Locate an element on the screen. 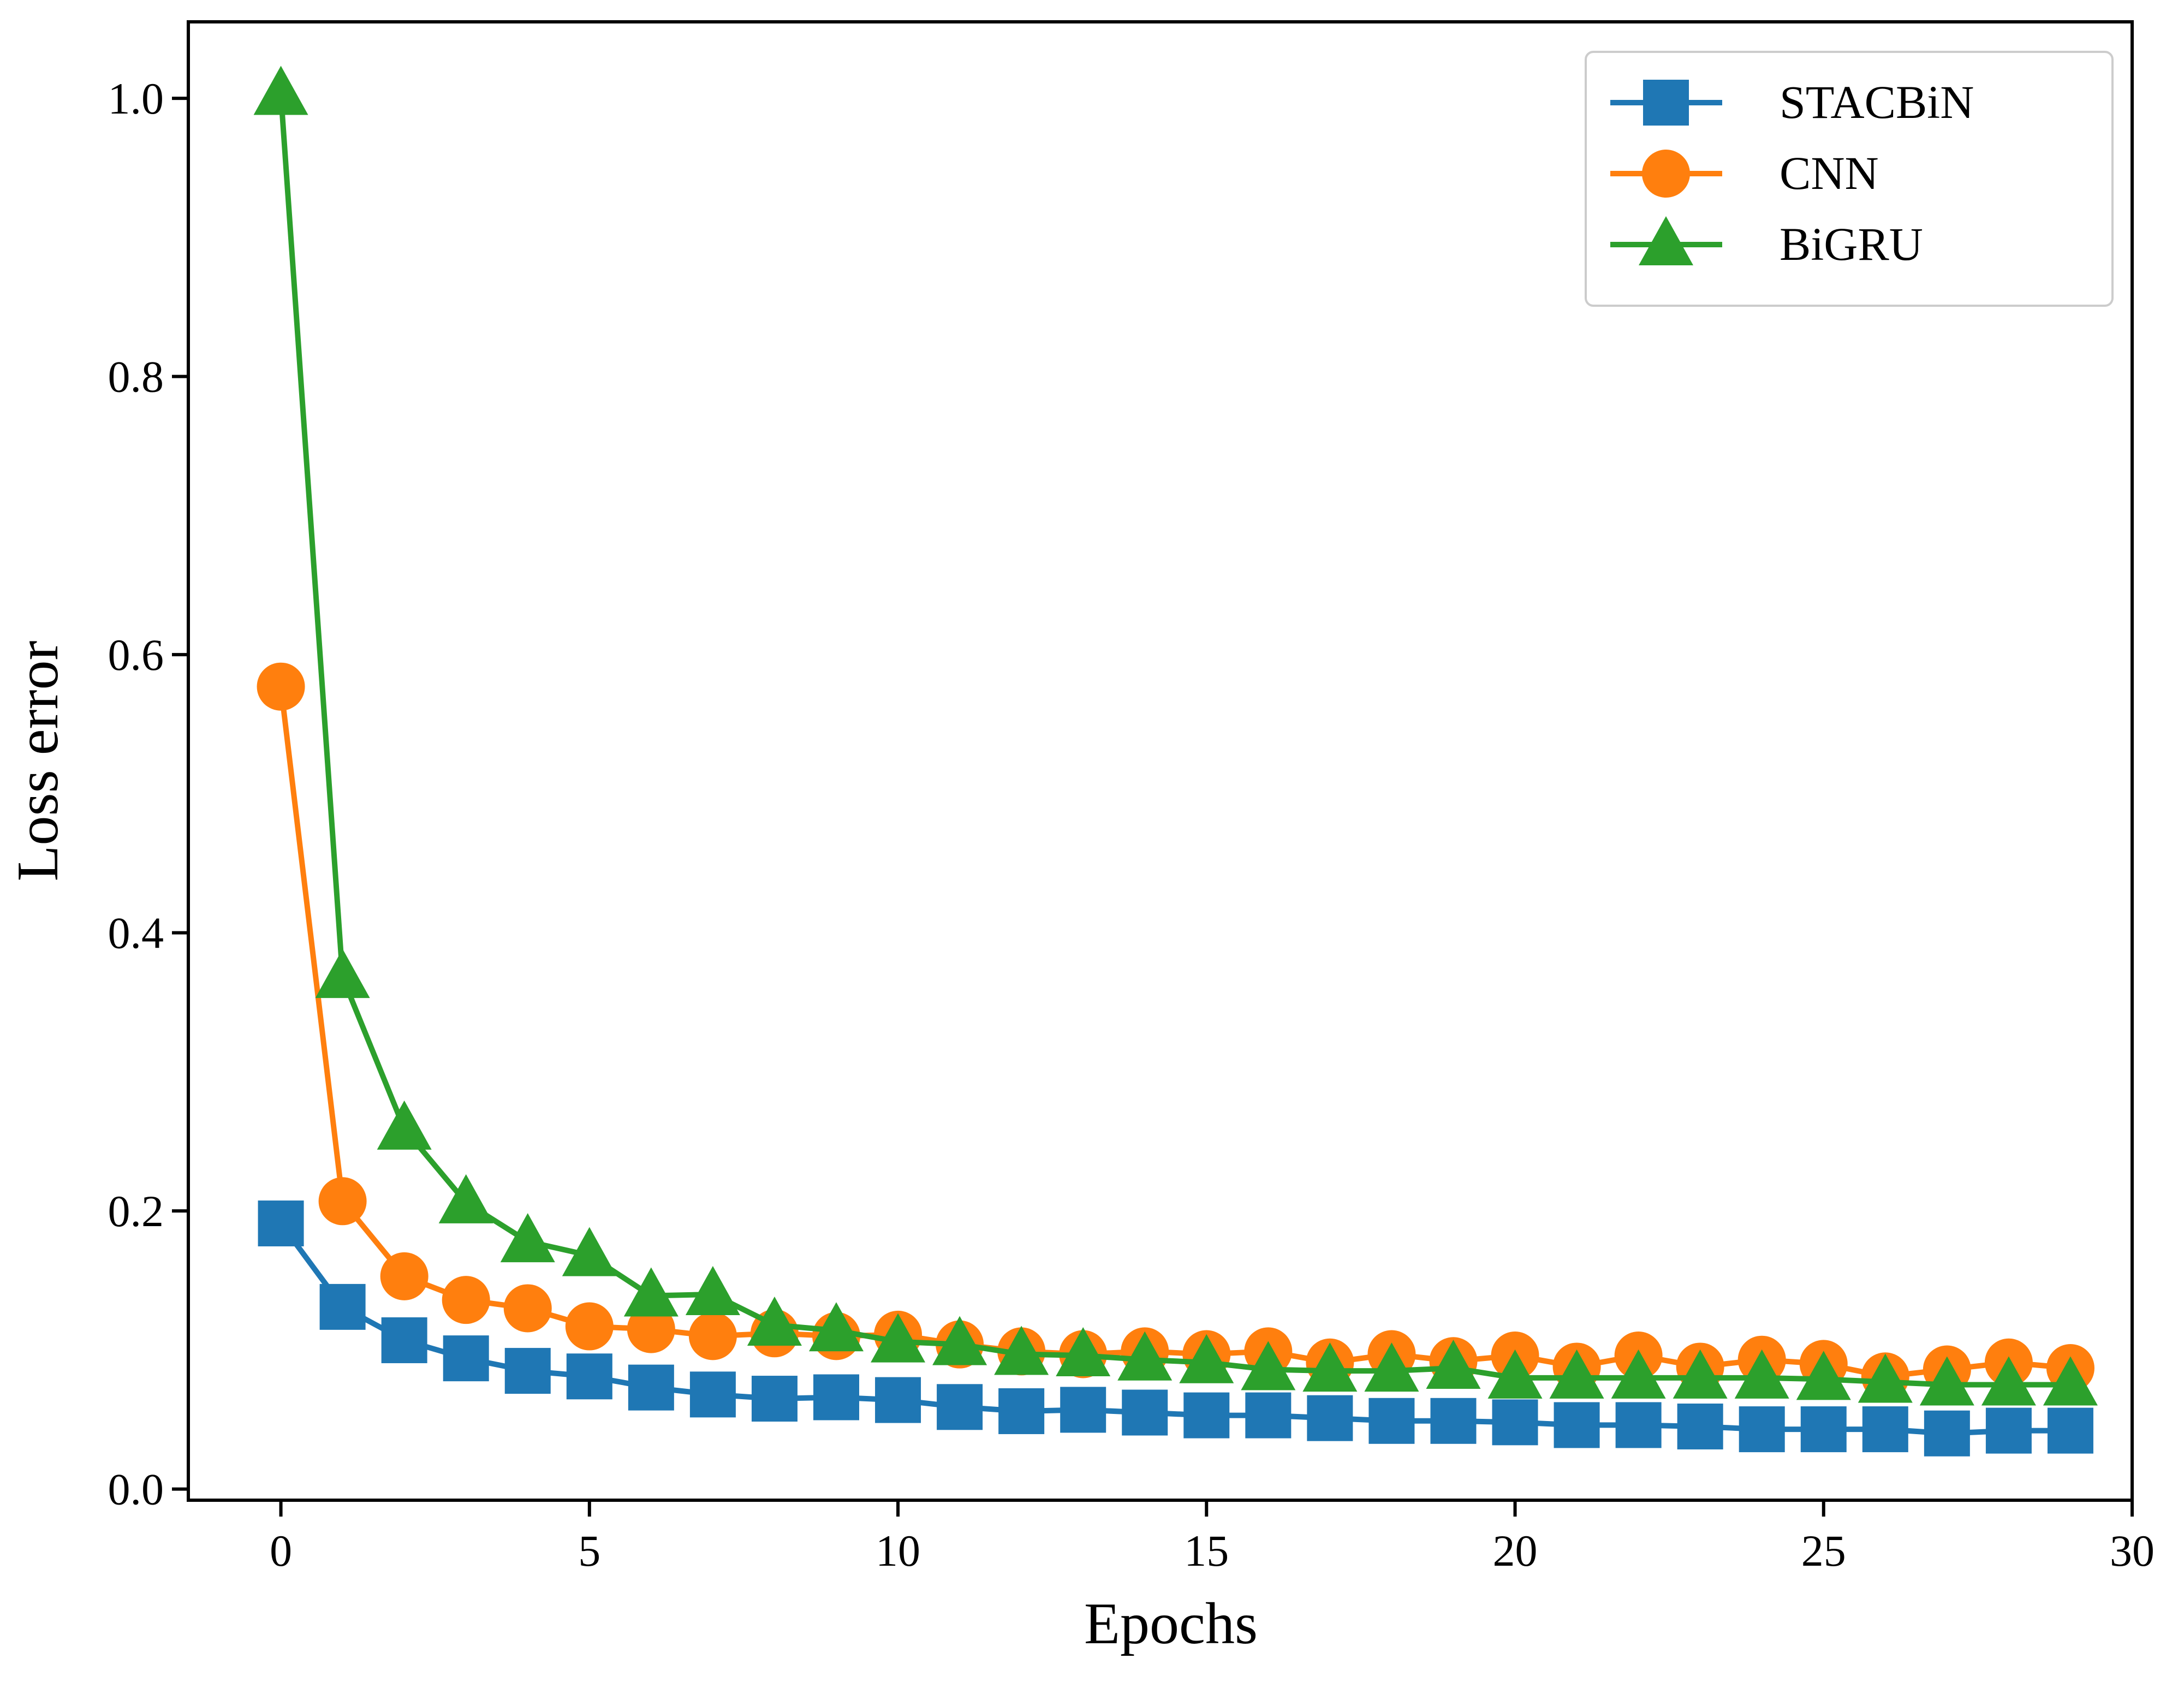 This screenshot has height=1694, width=2184. x-tick-label: 30 is located at coordinates (2132, 1551).